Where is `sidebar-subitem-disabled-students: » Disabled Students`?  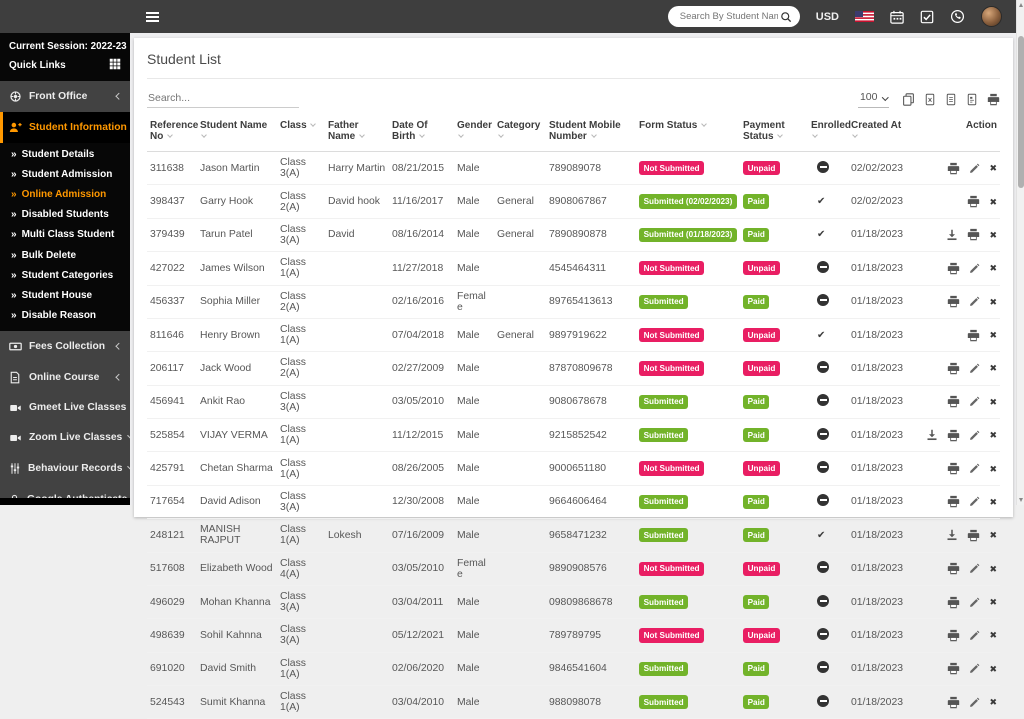 sidebar-subitem-disabled-students: » Disabled Students is located at coordinates (65, 215).